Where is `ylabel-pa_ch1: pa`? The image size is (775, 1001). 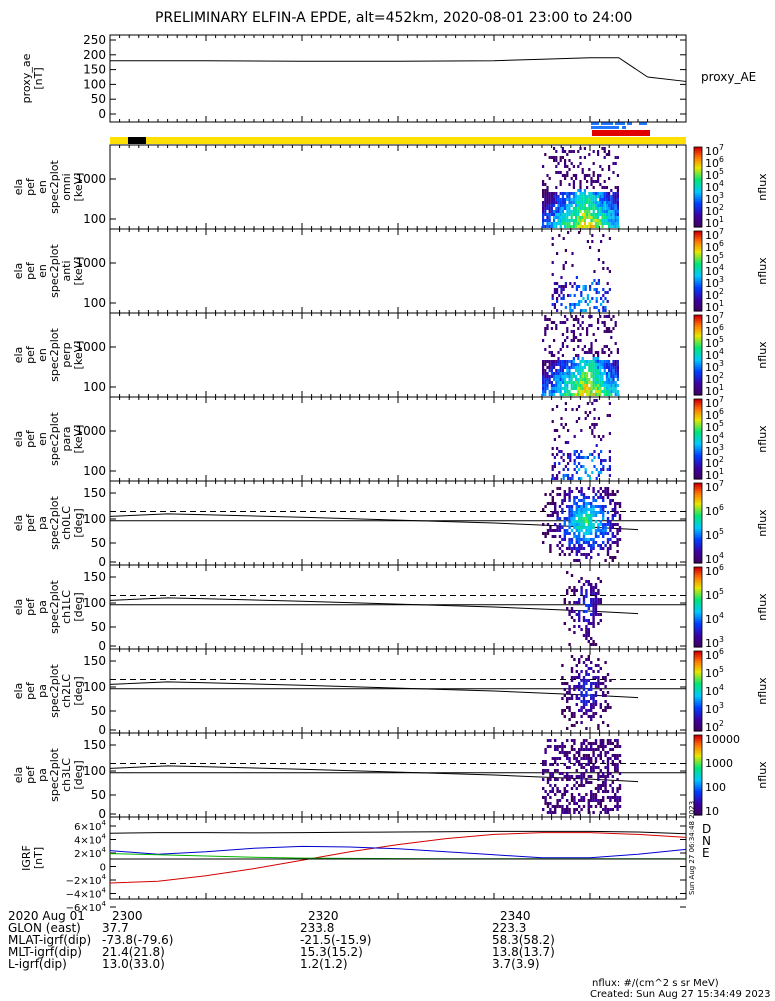
ylabel-pa_ch1: pa is located at coordinates (42, 607).